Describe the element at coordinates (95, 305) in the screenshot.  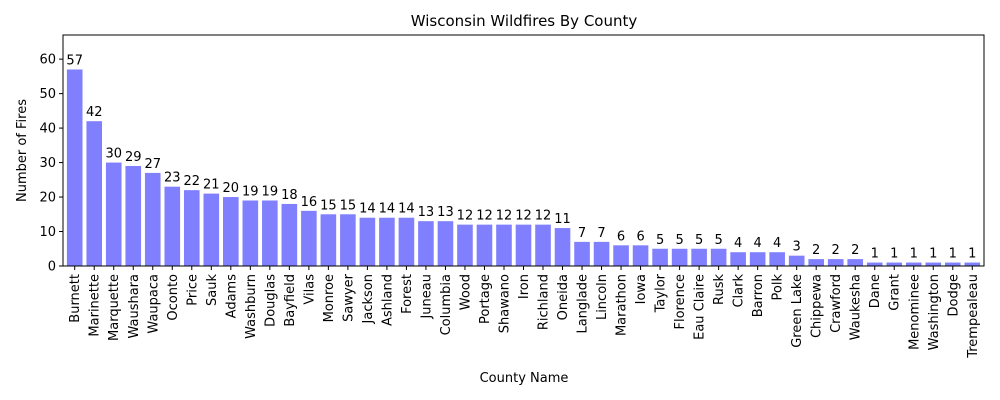
I see `x-tick-label: Marinette` at that location.